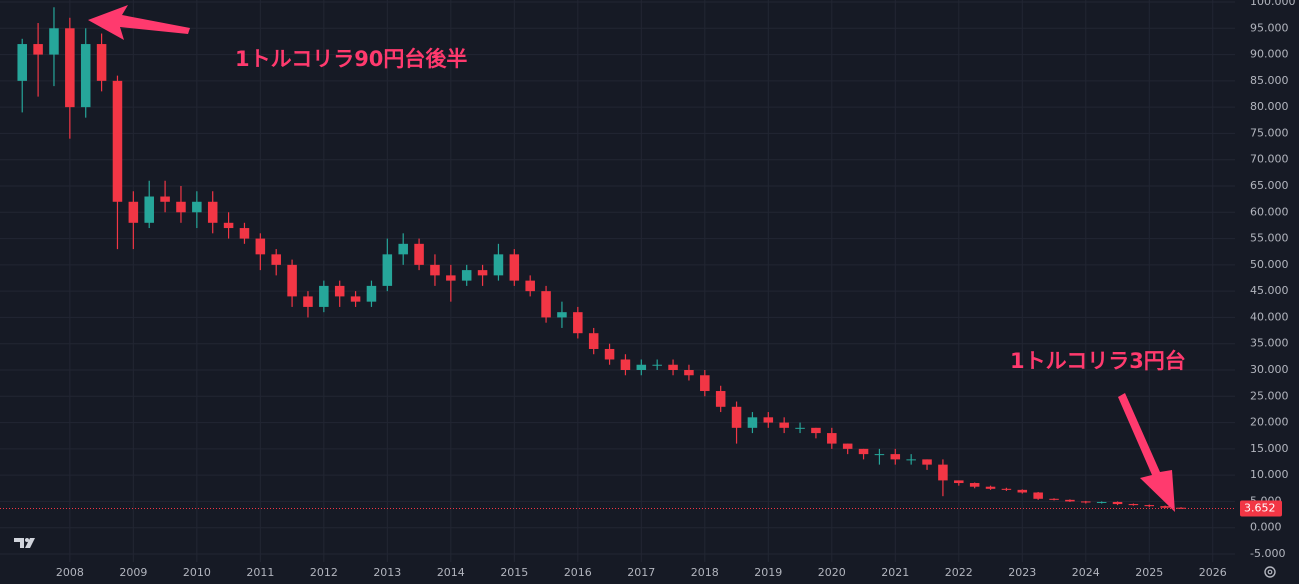 The height and width of the screenshot is (584, 1299). What do you see at coordinates (1269, 290) in the screenshot?
I see `y-tick-label: 45.000` at bounding box center [1269, 290].